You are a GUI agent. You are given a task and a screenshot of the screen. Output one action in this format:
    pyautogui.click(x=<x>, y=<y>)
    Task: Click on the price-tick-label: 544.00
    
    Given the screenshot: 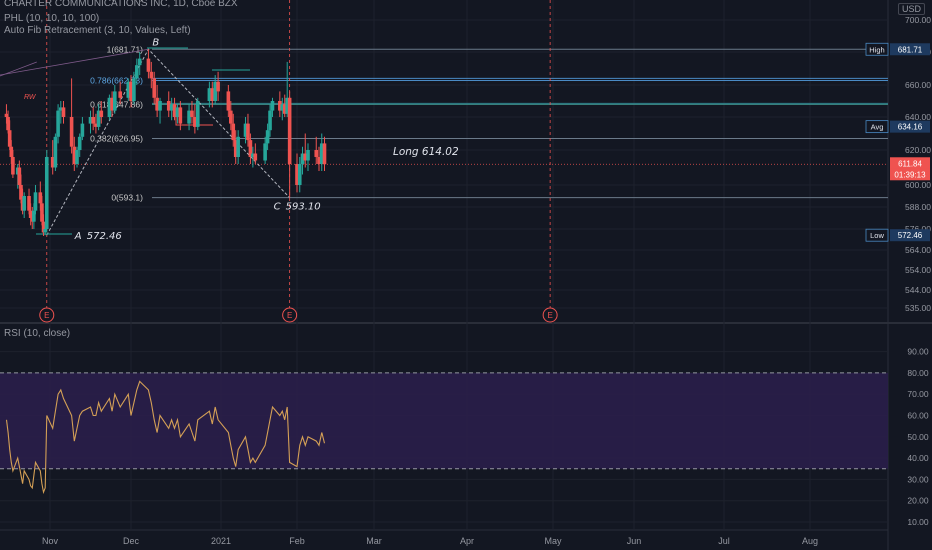 What is the action you would take?
    pyautogui.click(x=918, y=290)
    